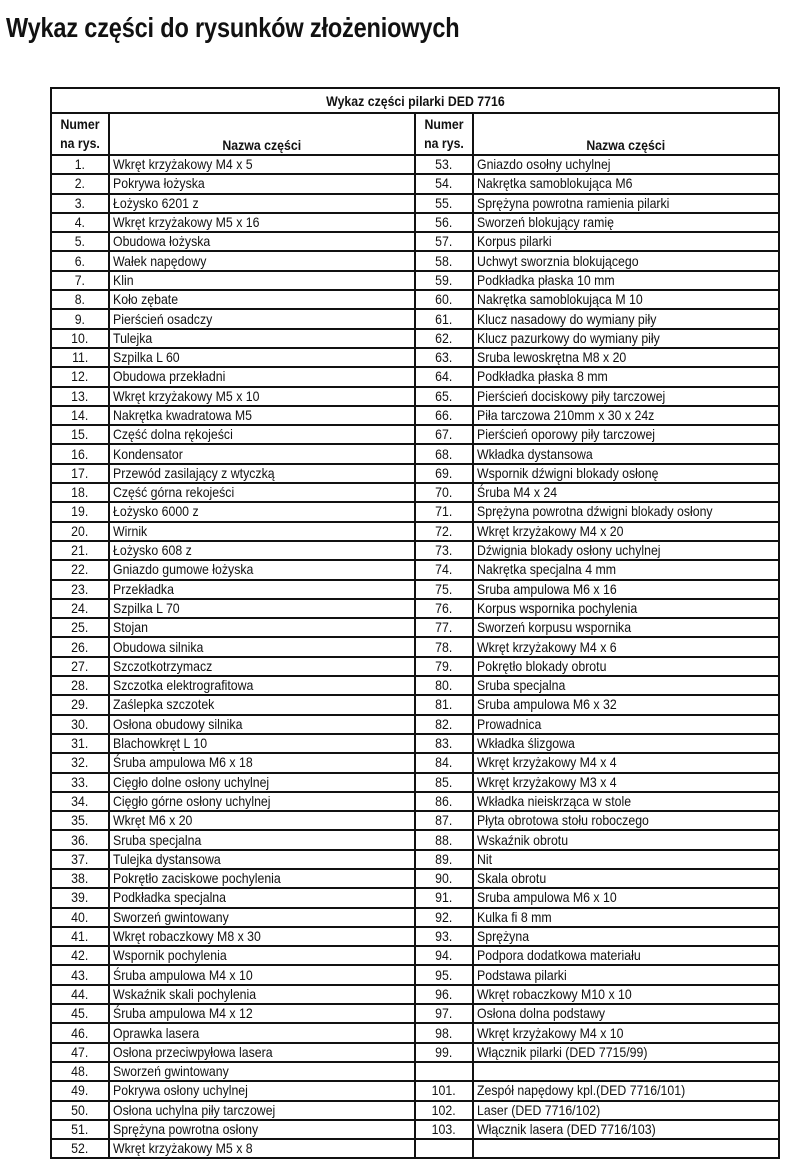  What do you see at coordinates (262, 859) in the screenshot?
I see `part-name-cell: Tulejka dystansowa` at bounding box center [262, 859].